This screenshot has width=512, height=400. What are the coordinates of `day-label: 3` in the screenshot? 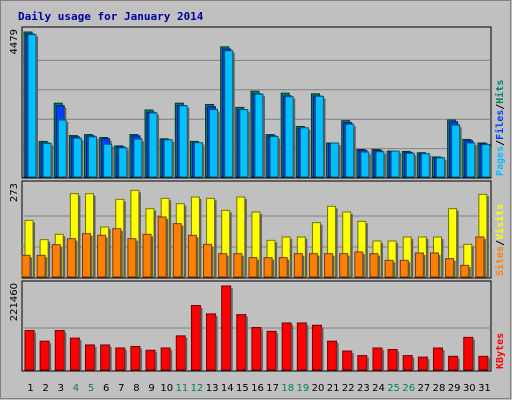 It's located at (61, 388).